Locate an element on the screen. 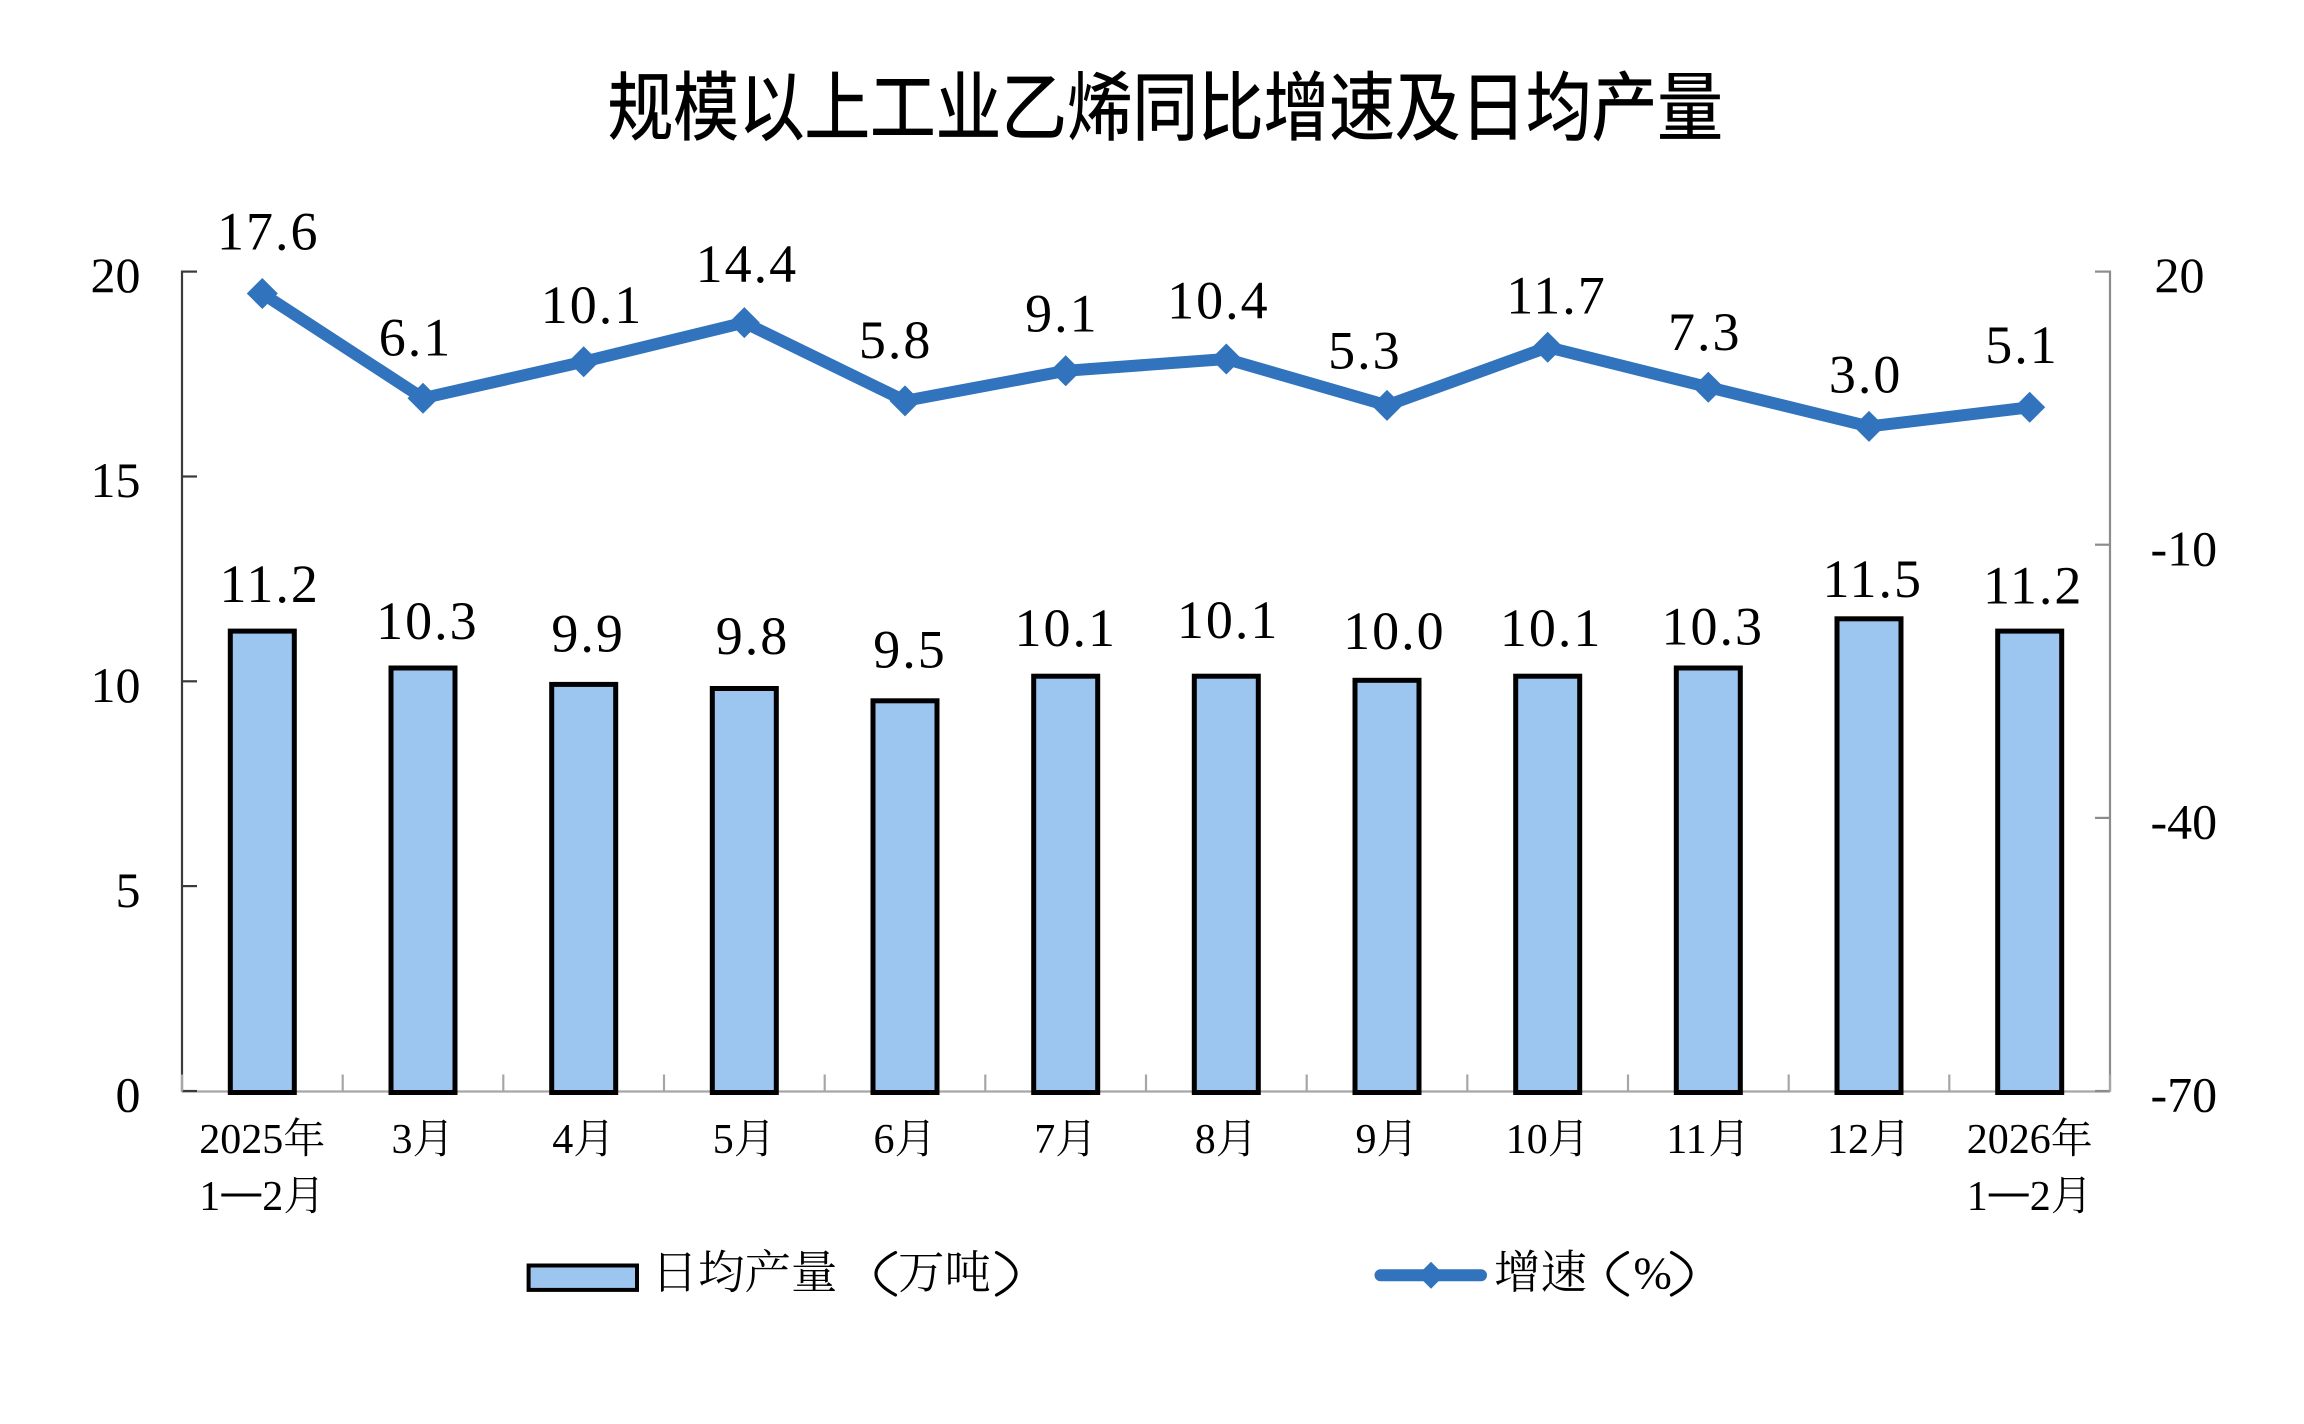 This screenshot has width=2304, height=1424. svg-text: 3.0 is located at coordinates (1866, 375).